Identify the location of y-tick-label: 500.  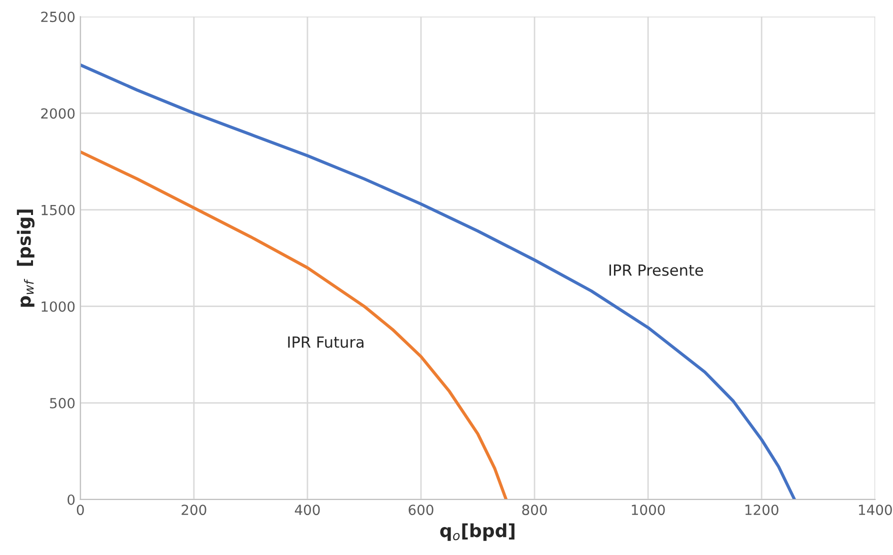
(62, 403).